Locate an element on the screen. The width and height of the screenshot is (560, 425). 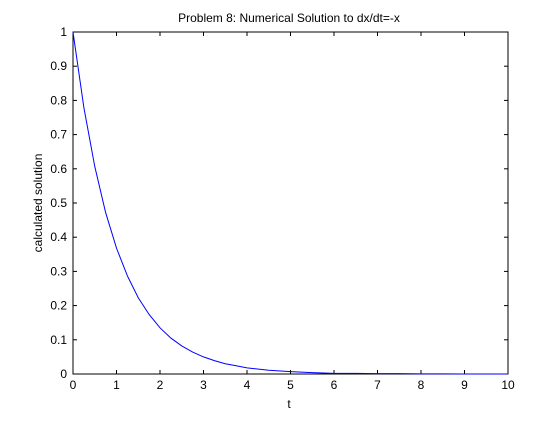
x-tick-label: 8 is located at coordinates (421, 385).